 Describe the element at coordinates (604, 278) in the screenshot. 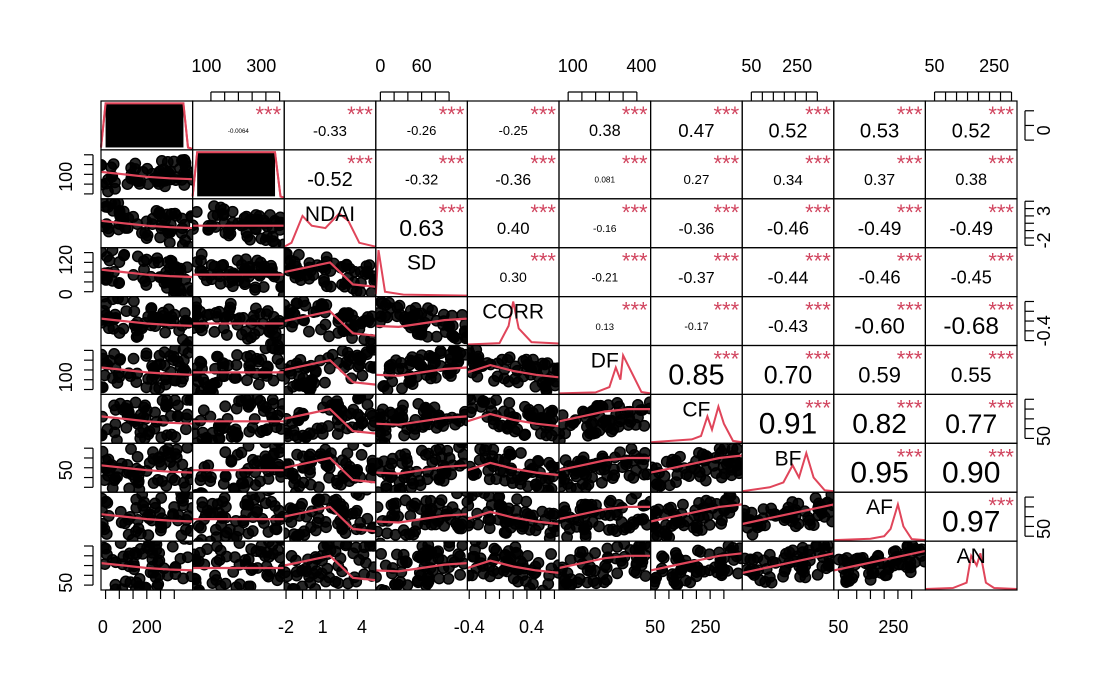

I see `correlation-value: -0.21` at that location.